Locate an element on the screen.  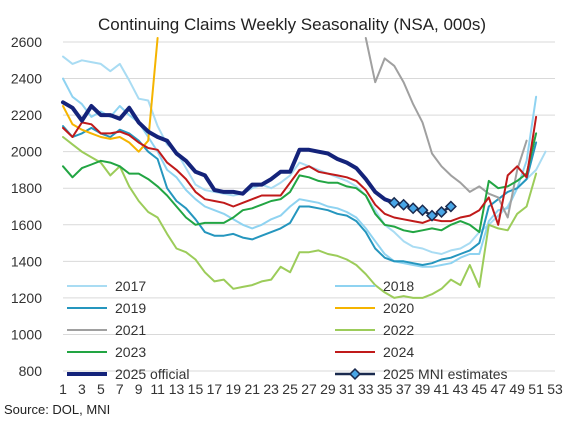
x-tick-label: 3 is located at coordinates (82, 389).